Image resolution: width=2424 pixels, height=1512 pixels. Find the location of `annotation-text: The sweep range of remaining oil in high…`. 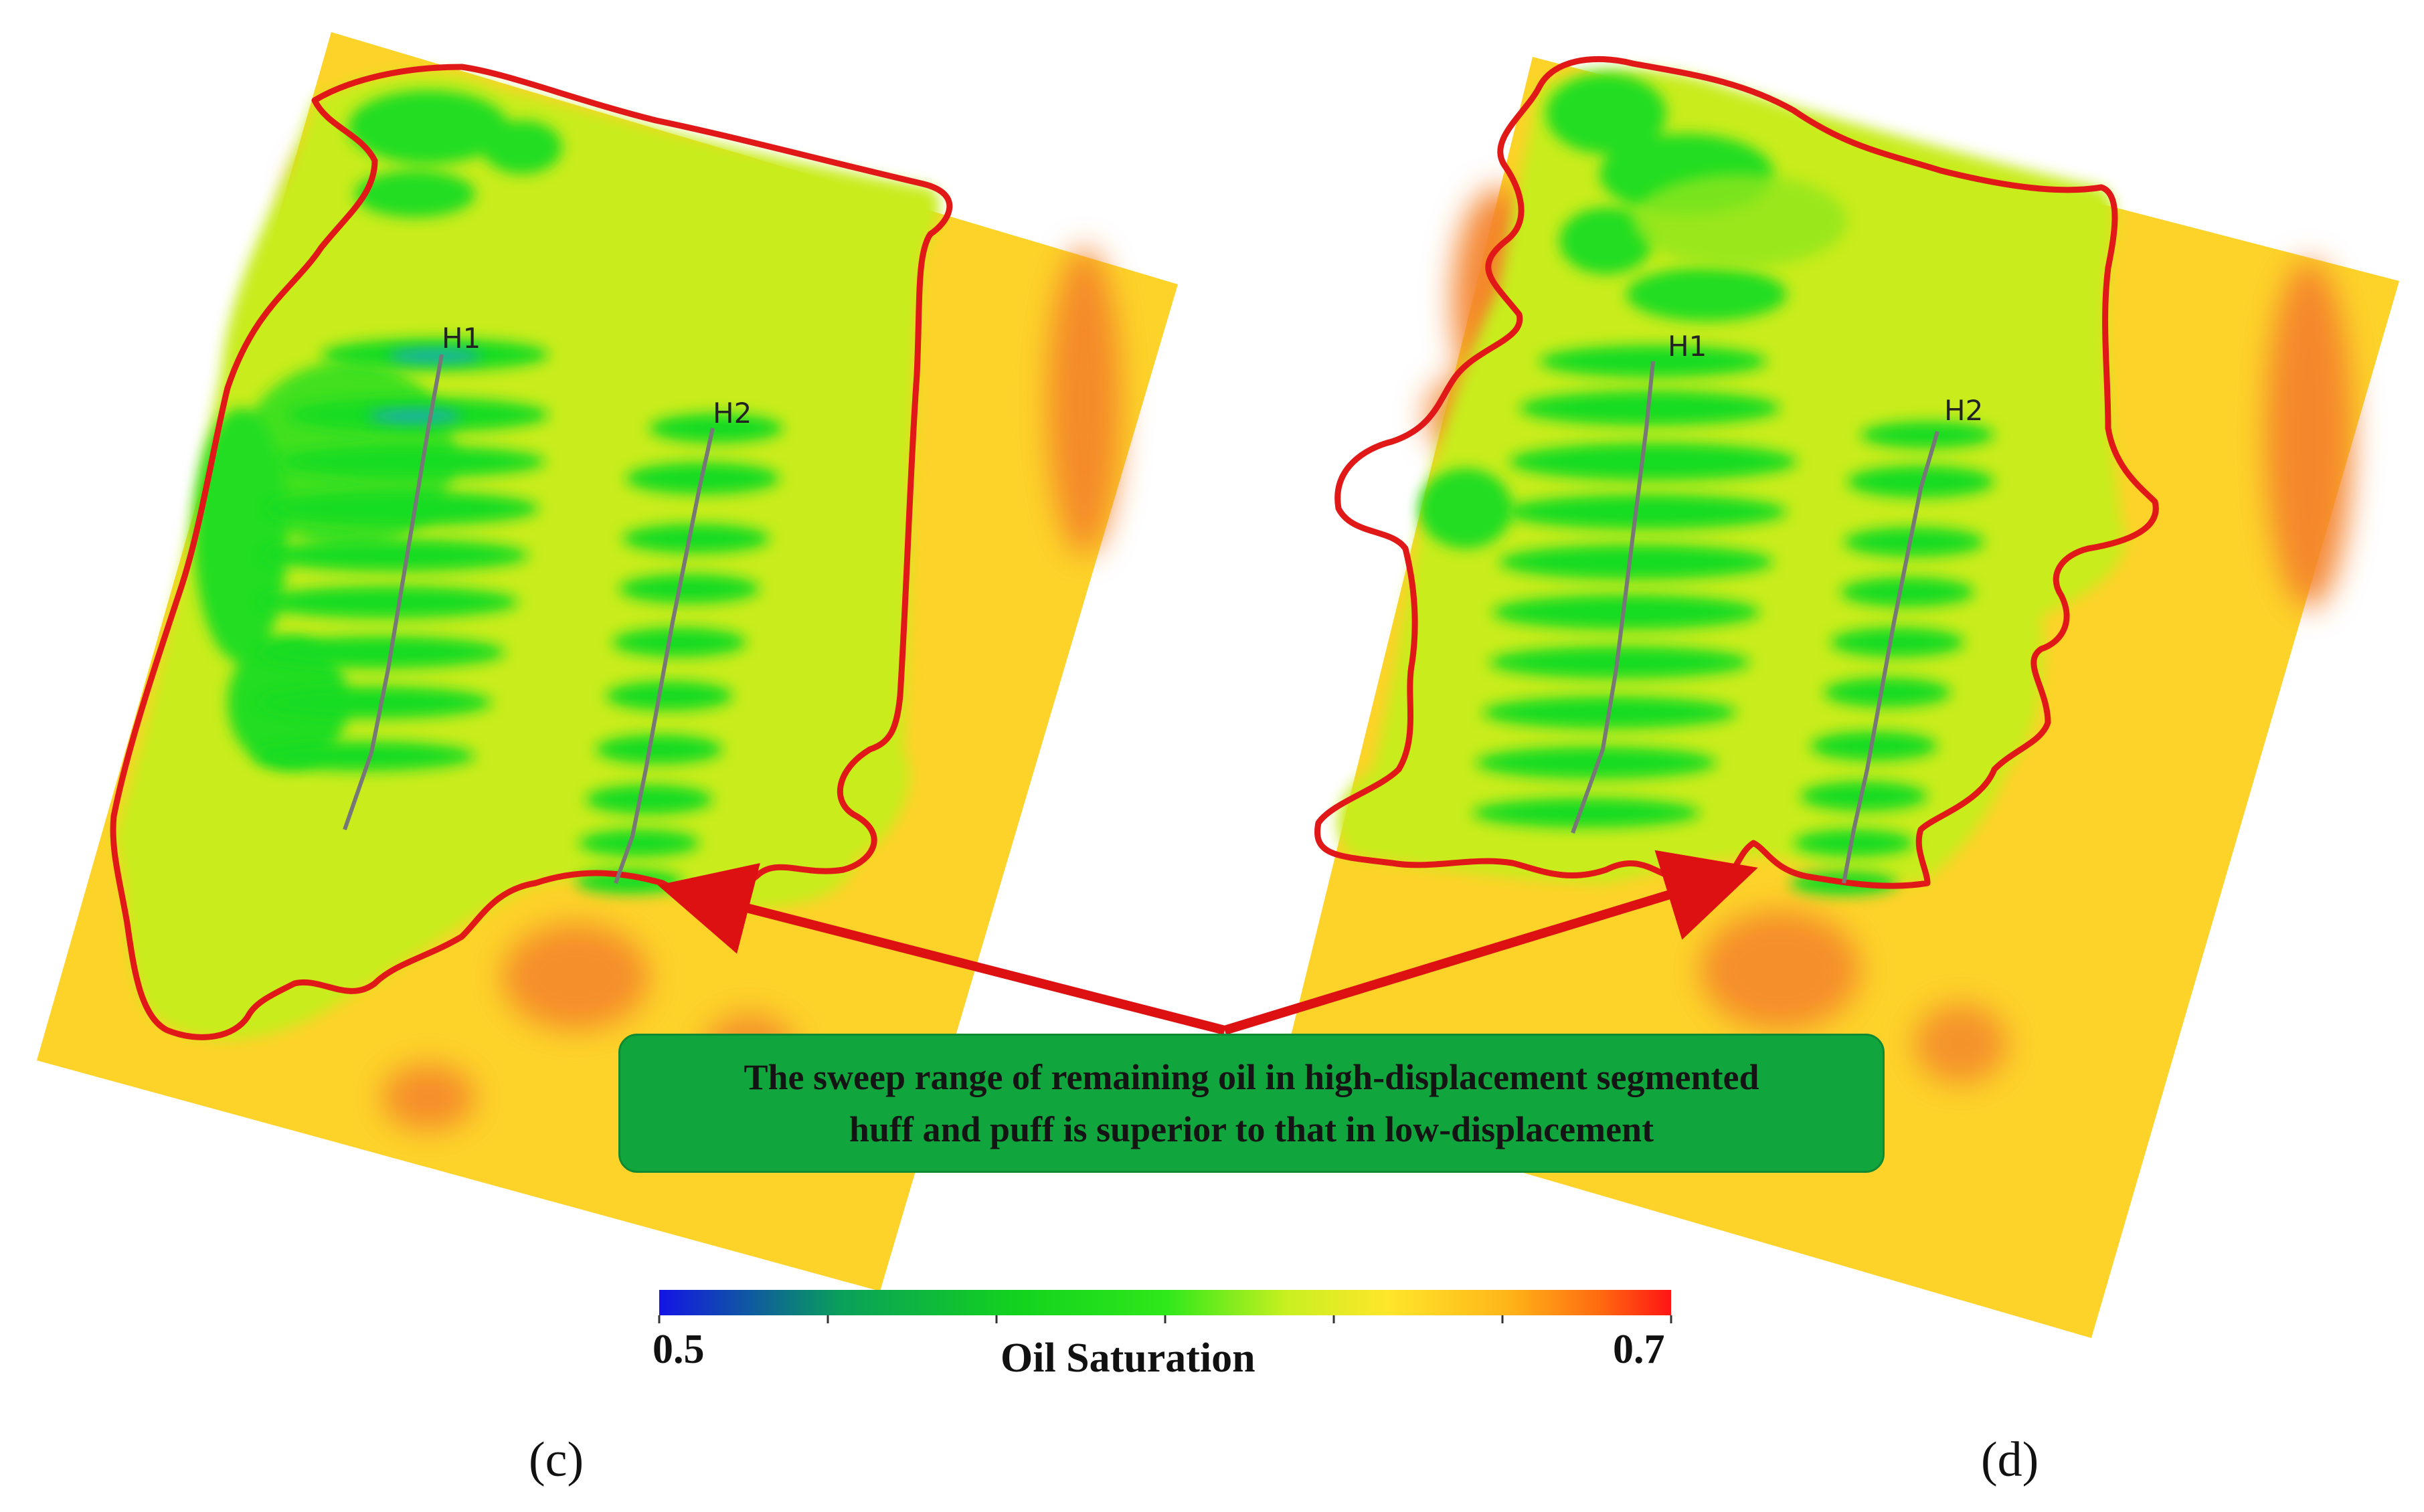

annotation-text: The sweep range of remaining oil in high… is located at coordinates (1251, 1103).